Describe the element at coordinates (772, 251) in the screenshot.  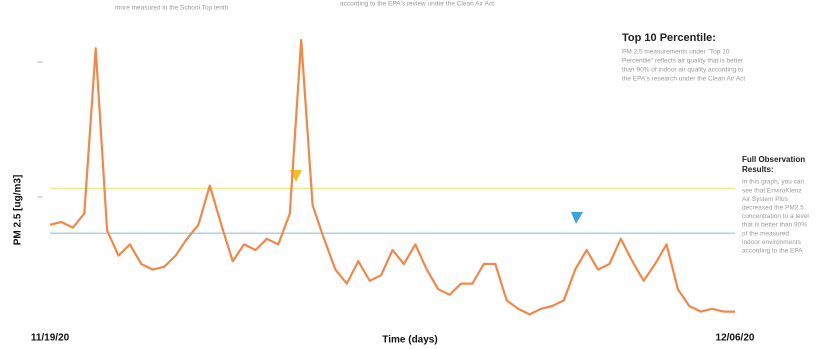
I see `box-text: according to the EPA` at that location.